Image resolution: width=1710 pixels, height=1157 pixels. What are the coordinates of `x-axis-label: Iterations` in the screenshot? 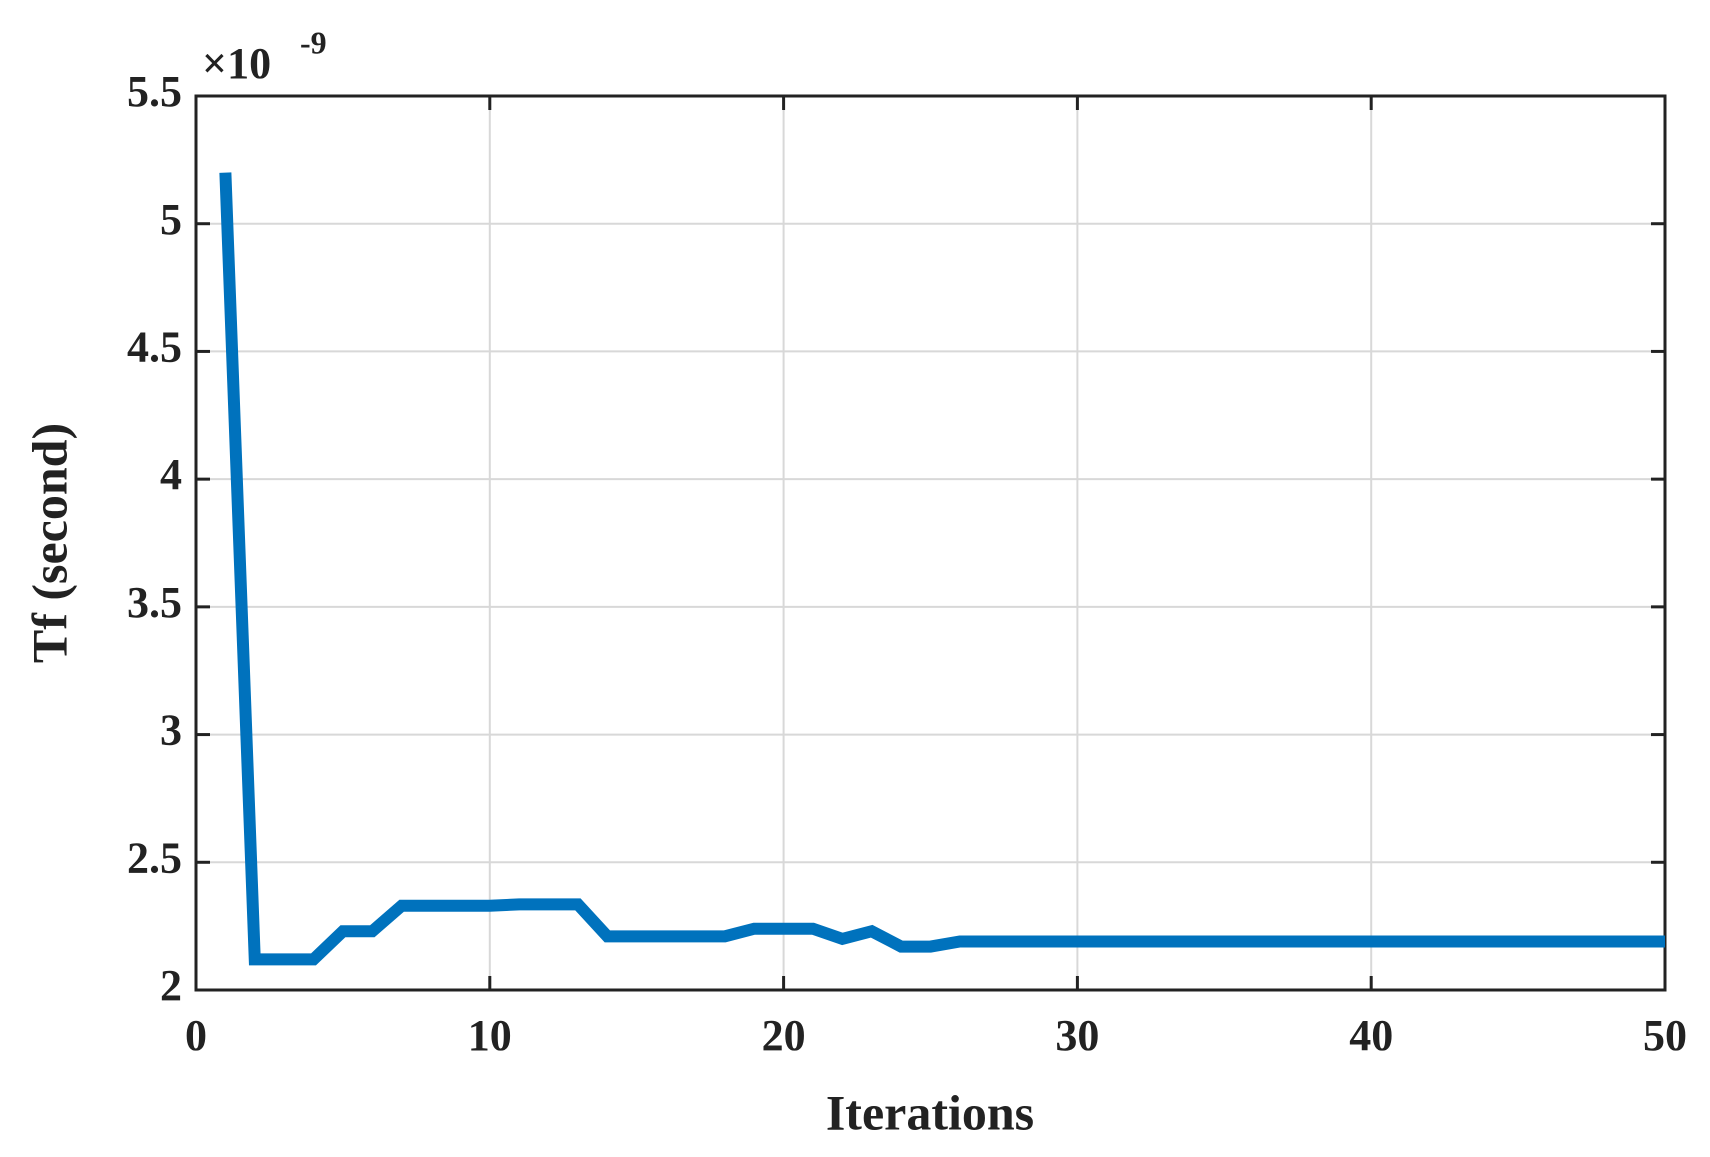 It's located at (930, 1112).